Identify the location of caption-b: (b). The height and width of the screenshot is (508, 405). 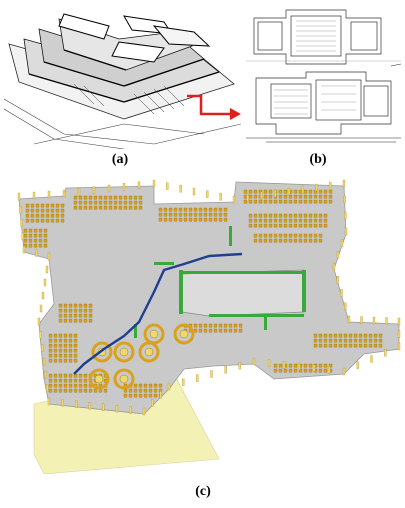
(318, 159).